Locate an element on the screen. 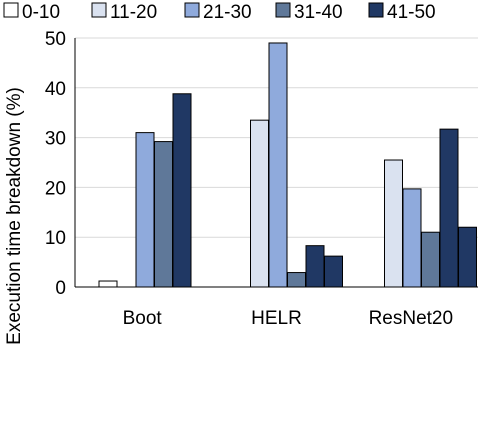  legend-label: 21-30 is located at coordinates (227, 12).